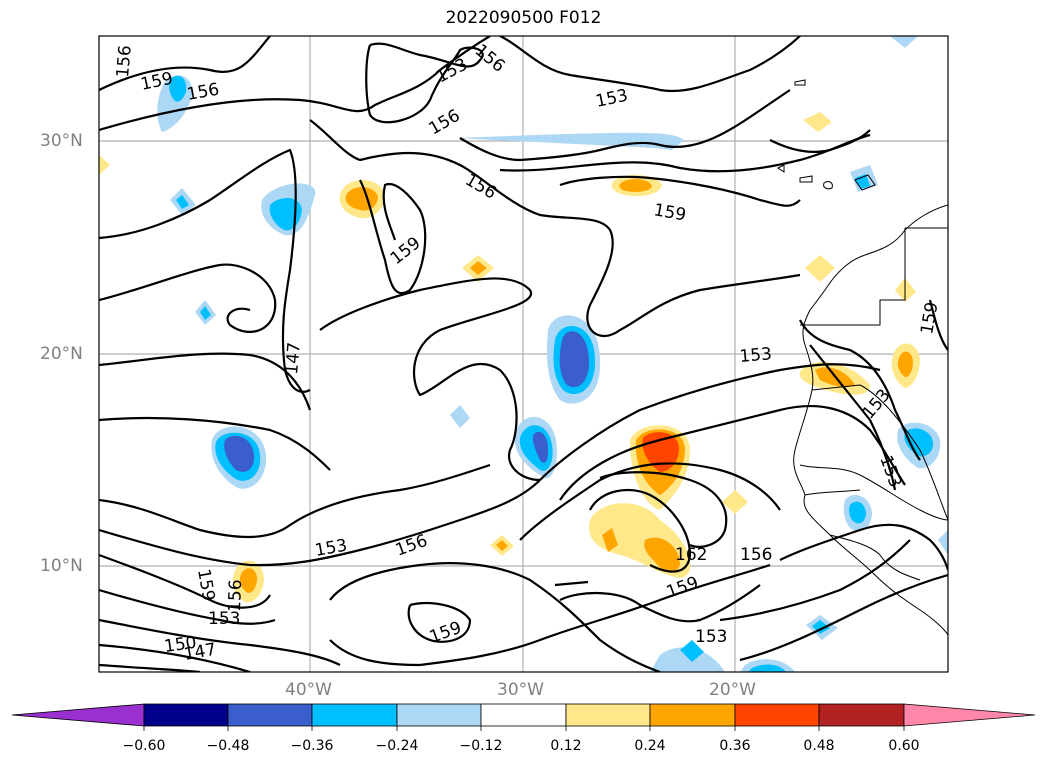 The image size is (1047, 765). What do you see at coordinates (144, 746) in the screenshot?
I see `colorbar-tick-label: −0.60` at bounding box center [144, 746].